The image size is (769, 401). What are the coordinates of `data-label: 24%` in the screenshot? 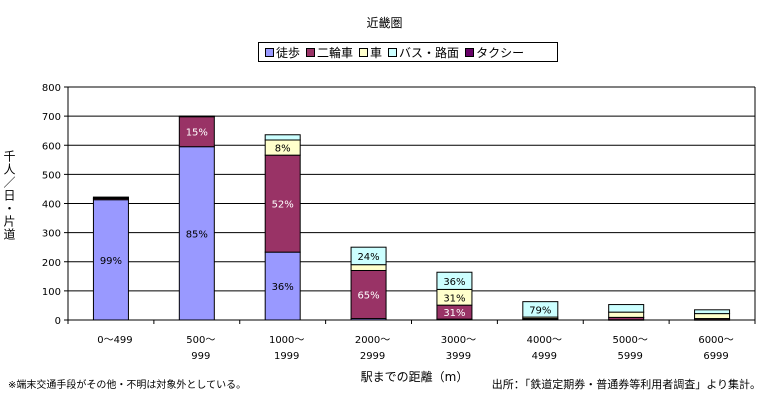 It's located at (368, 257).